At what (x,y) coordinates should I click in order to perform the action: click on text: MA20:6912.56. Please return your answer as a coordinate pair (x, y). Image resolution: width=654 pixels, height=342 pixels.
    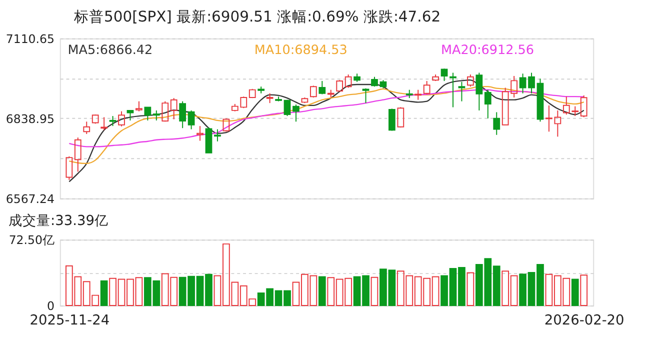
    Looking at the image, I should click on (487, 50).